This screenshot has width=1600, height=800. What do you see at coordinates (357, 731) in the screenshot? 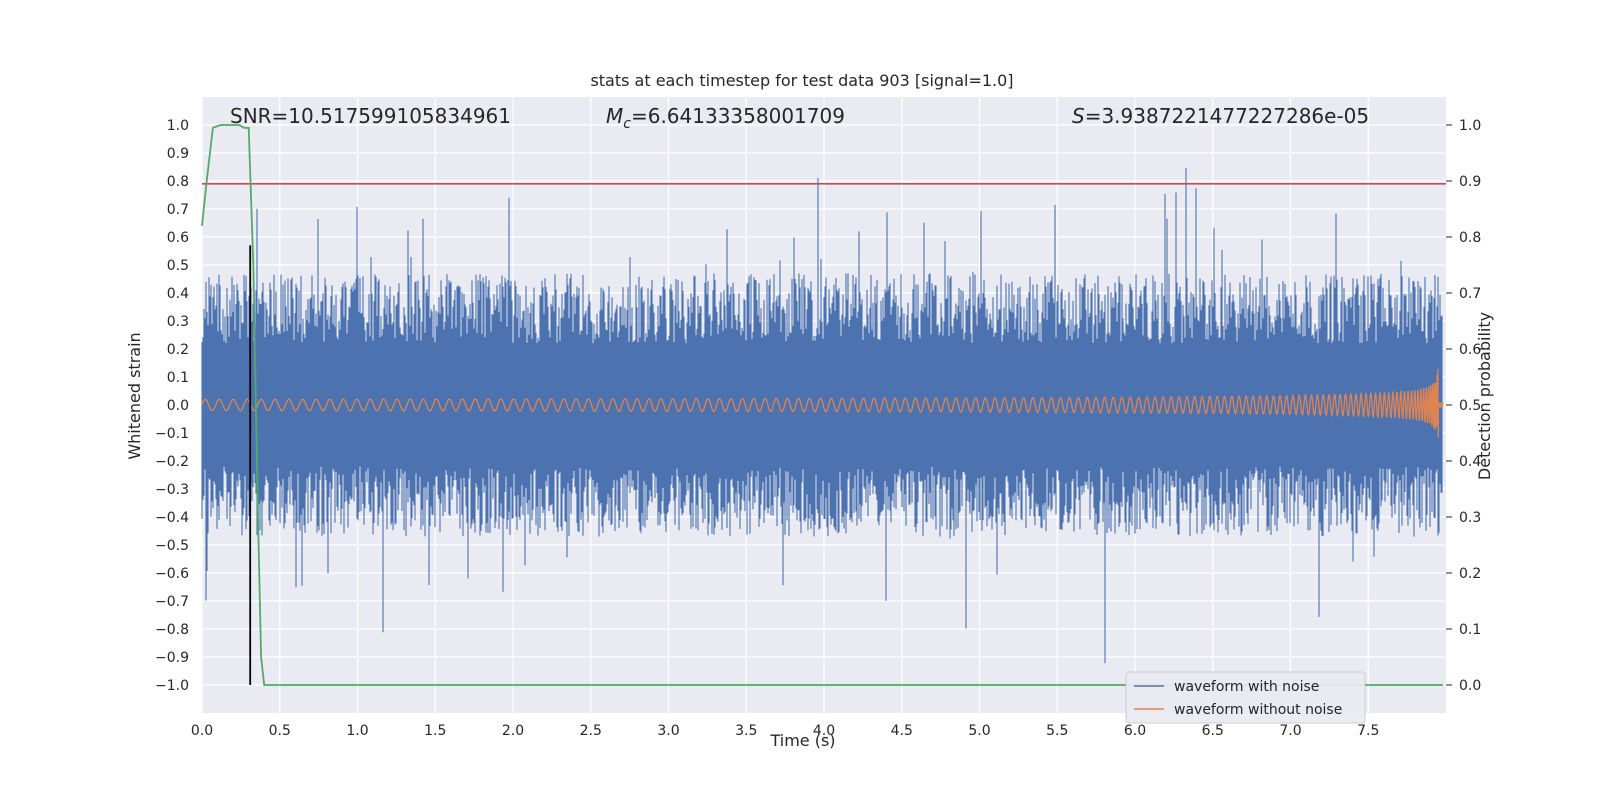
I see `x-tick-label: 1.0` at bounding box center [357, 731].